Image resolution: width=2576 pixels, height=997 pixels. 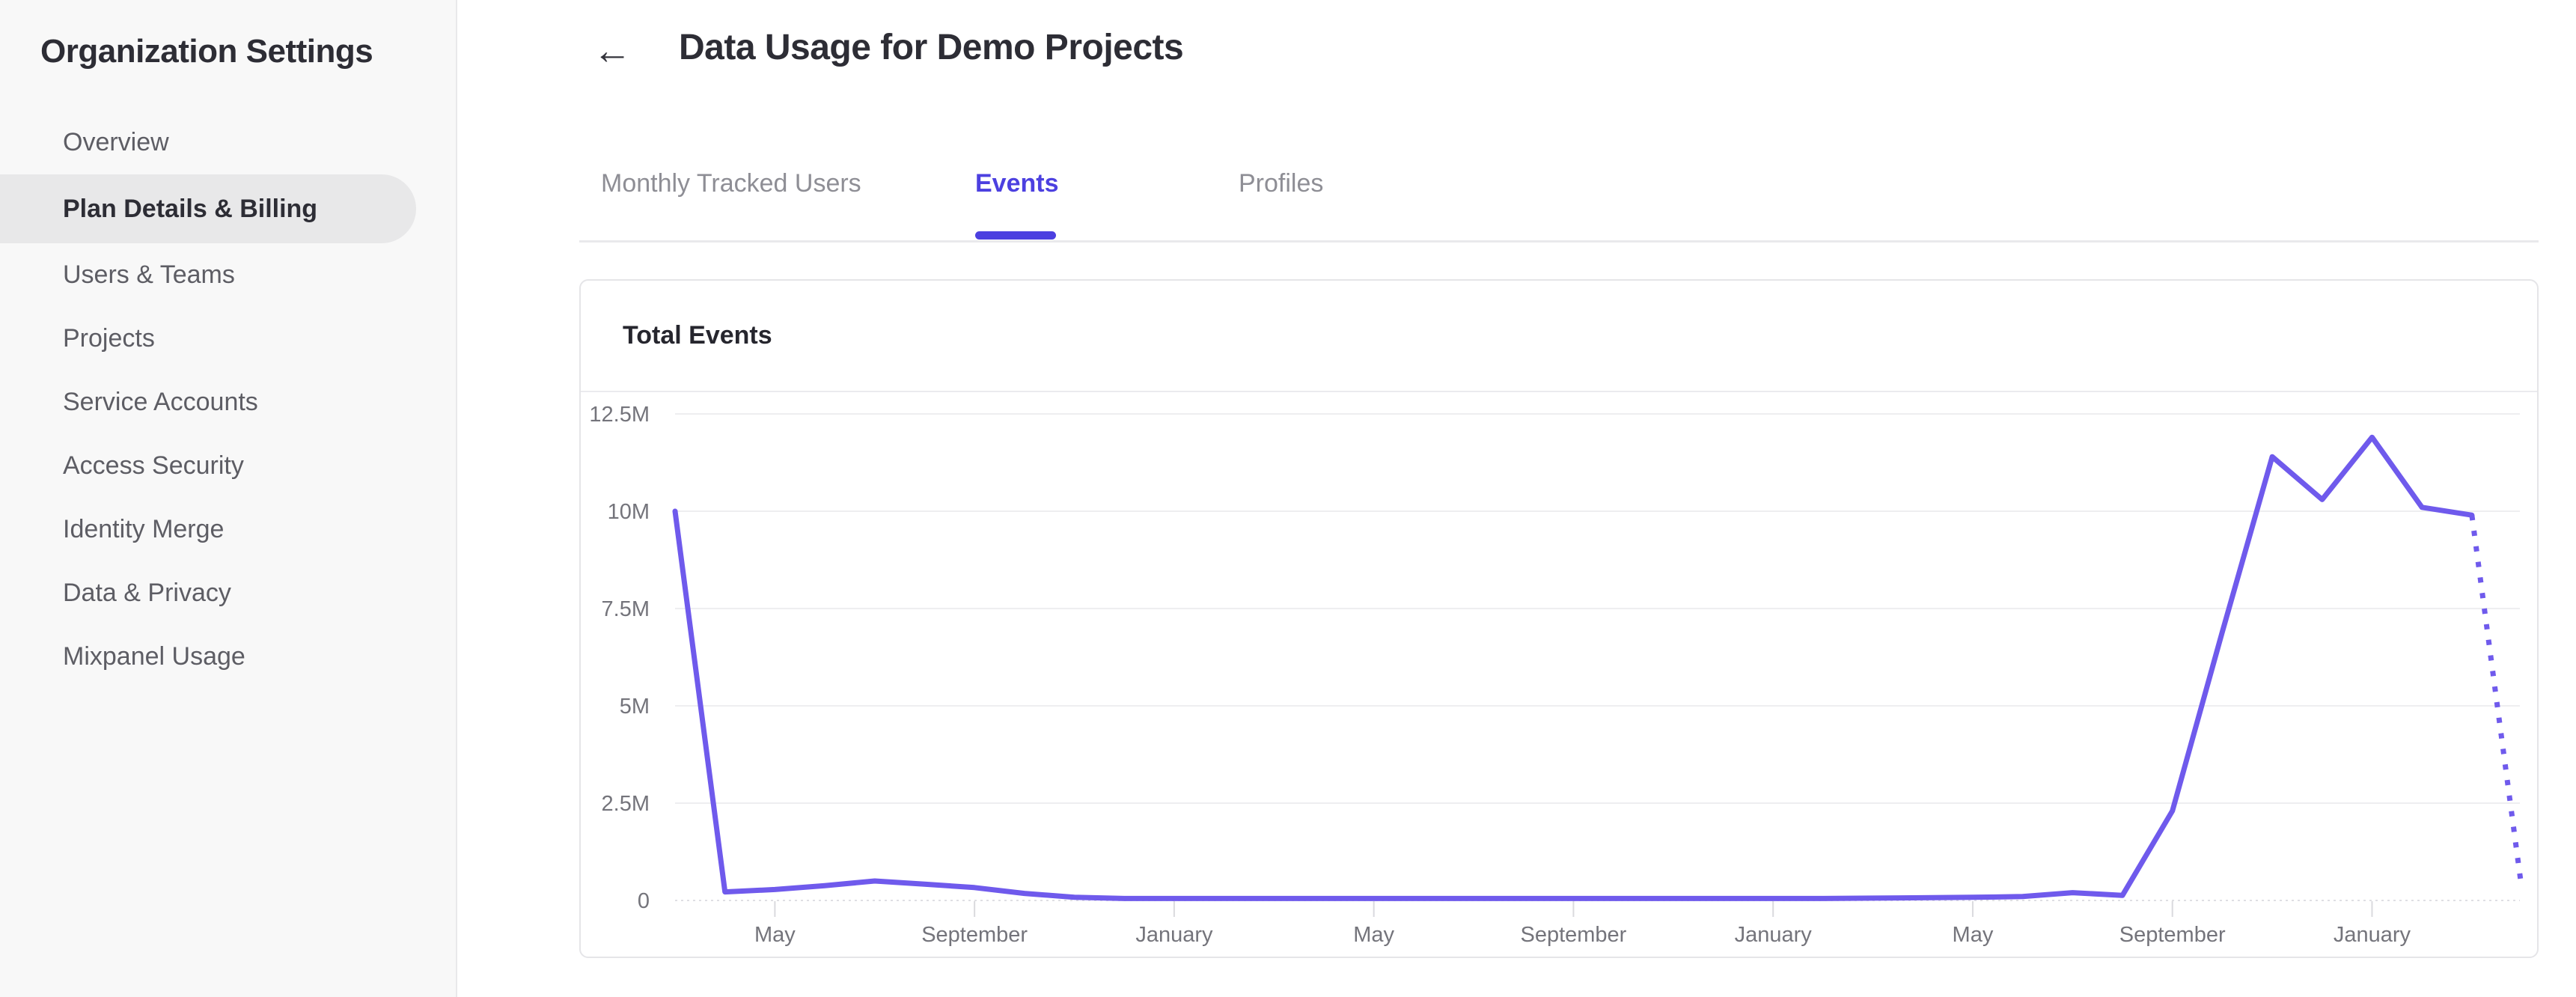 I want to click on tab-profiles: Profiles, so click(x=1281, y=183).